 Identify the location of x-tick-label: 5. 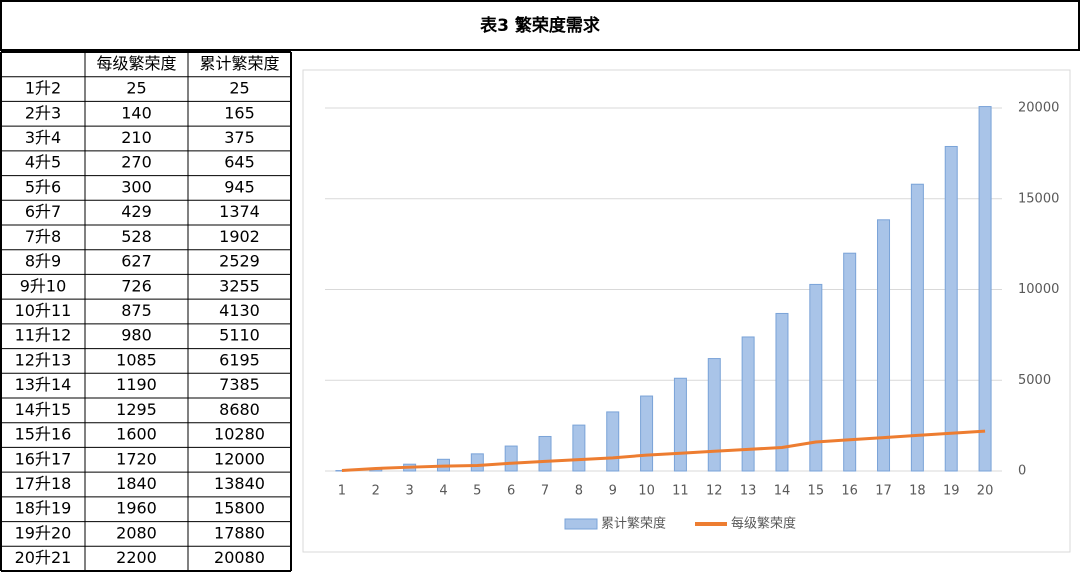
(477, 491).